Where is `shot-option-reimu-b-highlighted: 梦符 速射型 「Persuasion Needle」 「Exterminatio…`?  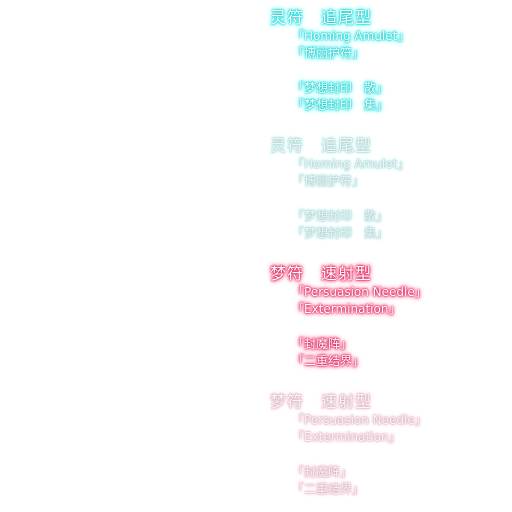 shot-option-reimu-b-highlighted: 梦符 速射型 「Persuasion Needle」 「Exterminatio… is located at coordinates (390, 317).